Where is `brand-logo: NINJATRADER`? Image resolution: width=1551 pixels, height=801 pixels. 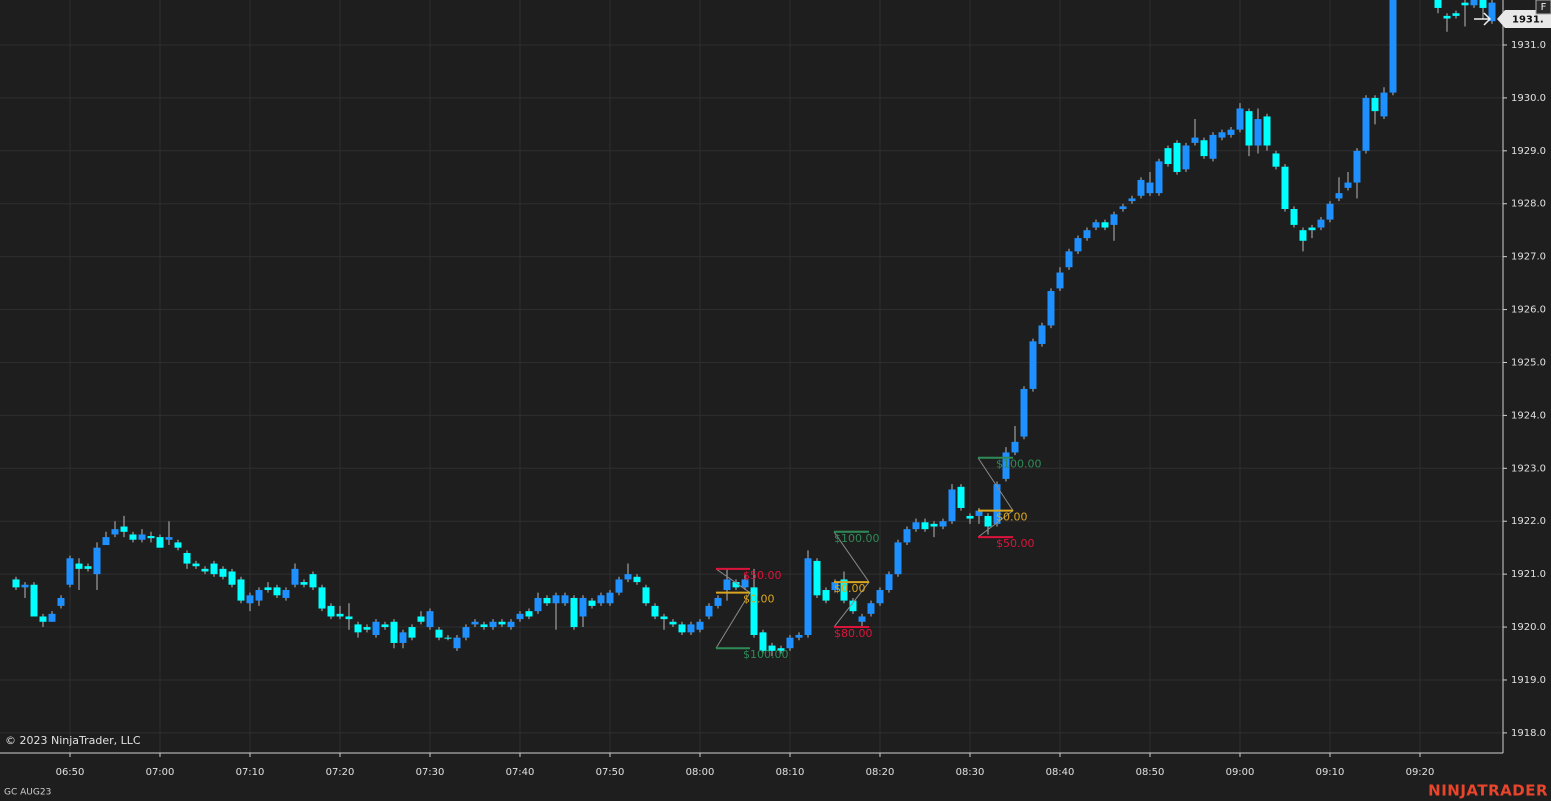 brand-logo: NINJATRADER is located at coordinates (1488, 791).